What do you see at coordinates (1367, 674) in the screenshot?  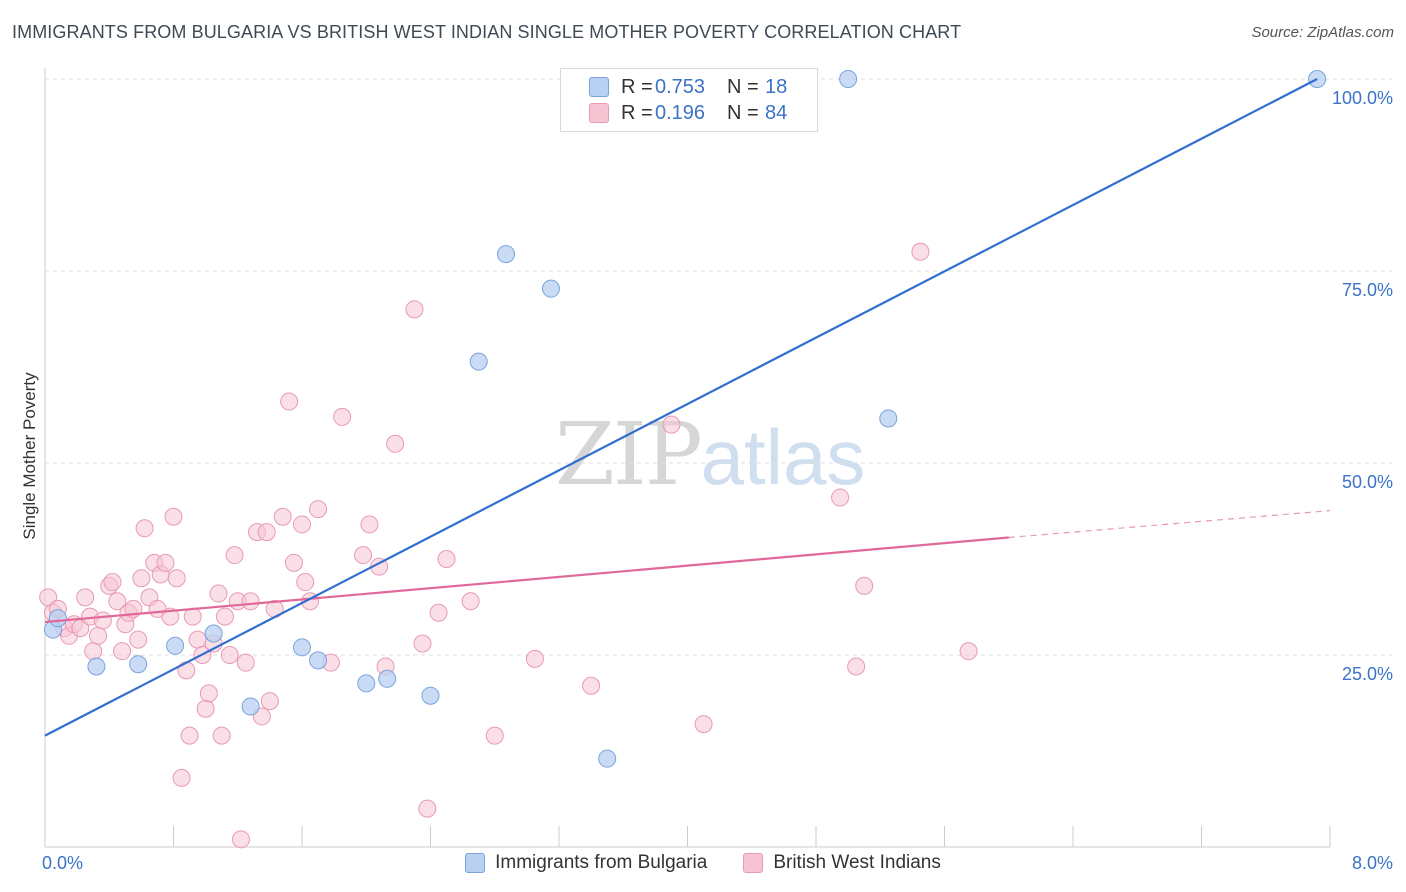 I see `y-tick-label: 25.0%` at bounding box center [1367, 674].